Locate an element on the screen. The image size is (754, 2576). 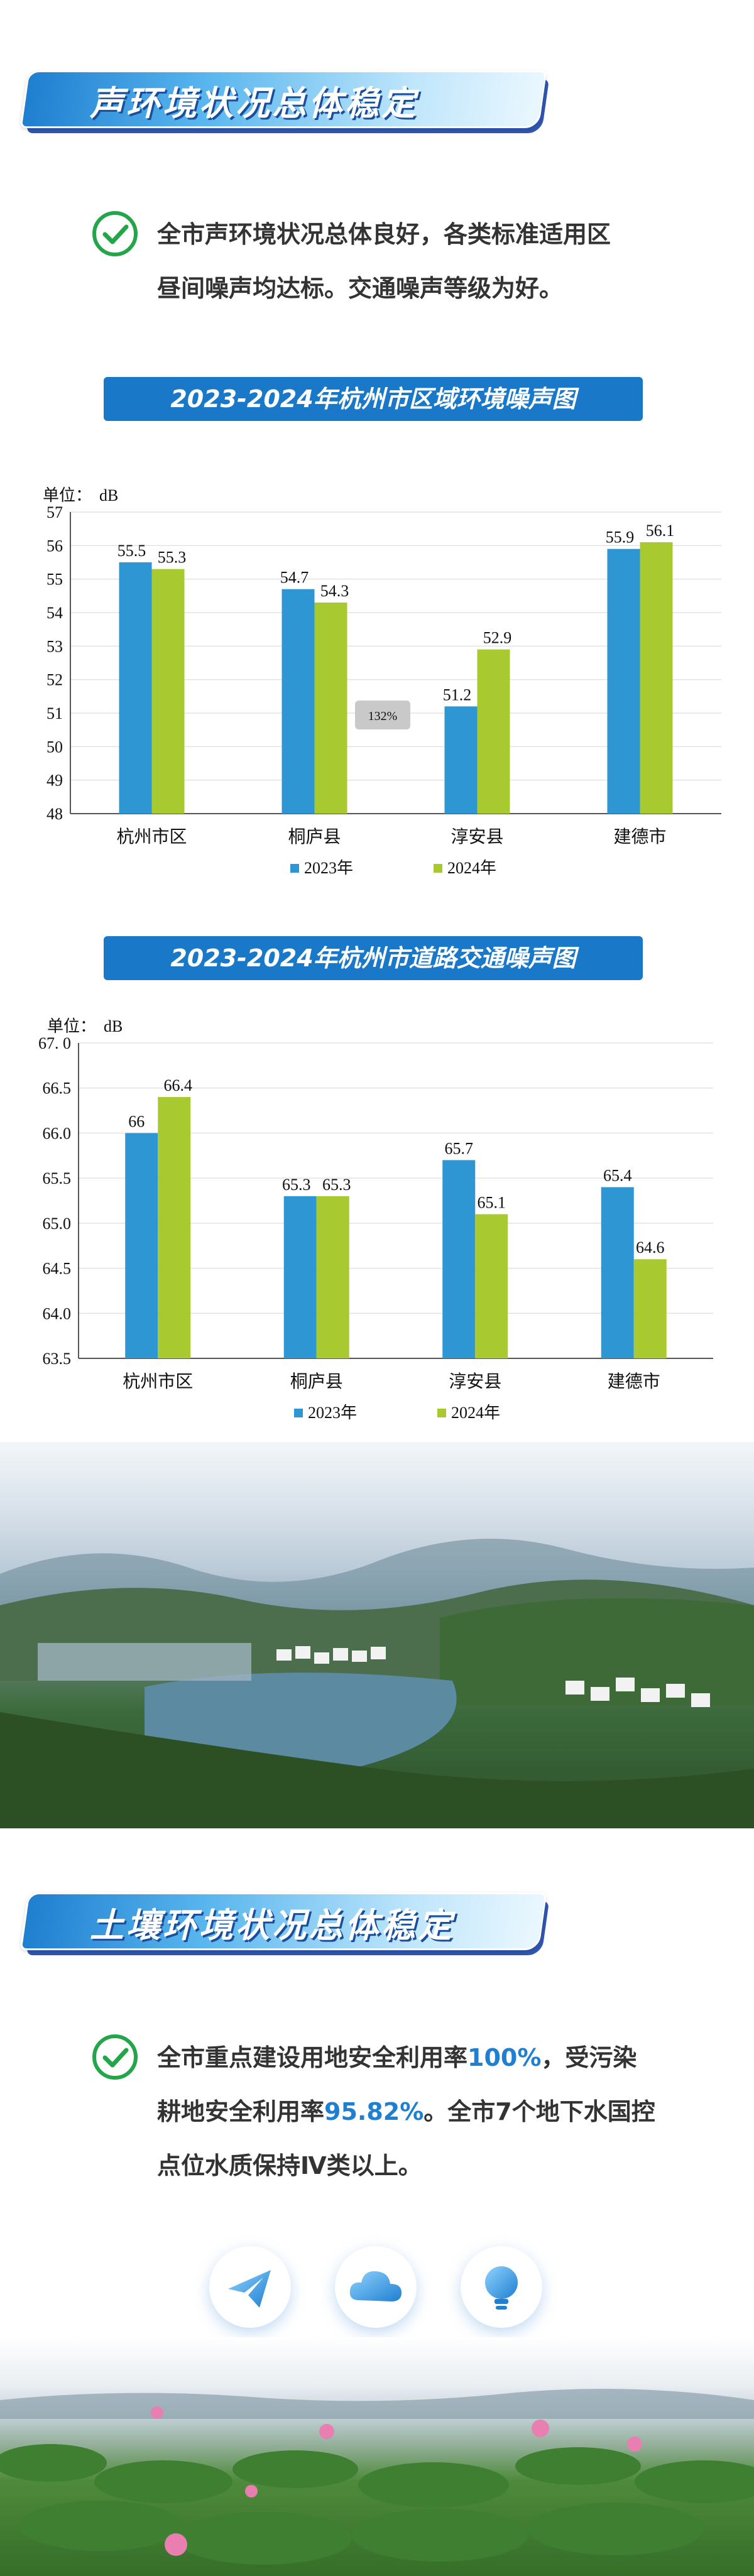
data-label: 65.7 is located at coordinates (459, 1148).